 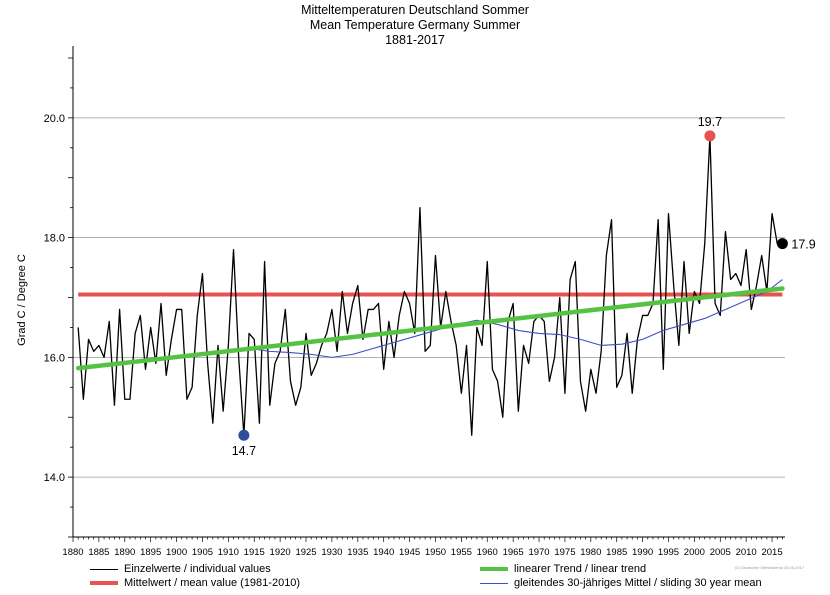 What do you see at coordinates (104, 569) in the screenshot?
I see `legend-swatch-individual` at bounding box center [104, 569].